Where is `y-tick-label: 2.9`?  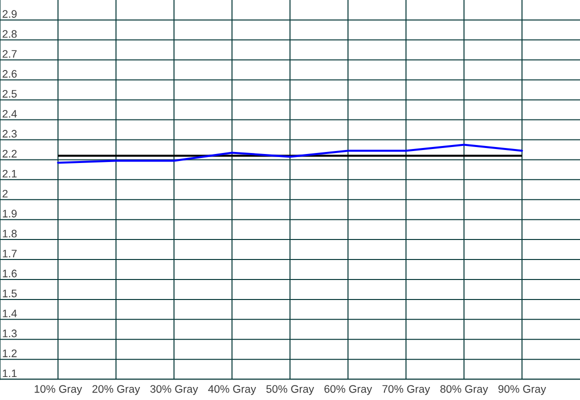
y-tick-label: 2.9 is located at coordinates (9, 14).